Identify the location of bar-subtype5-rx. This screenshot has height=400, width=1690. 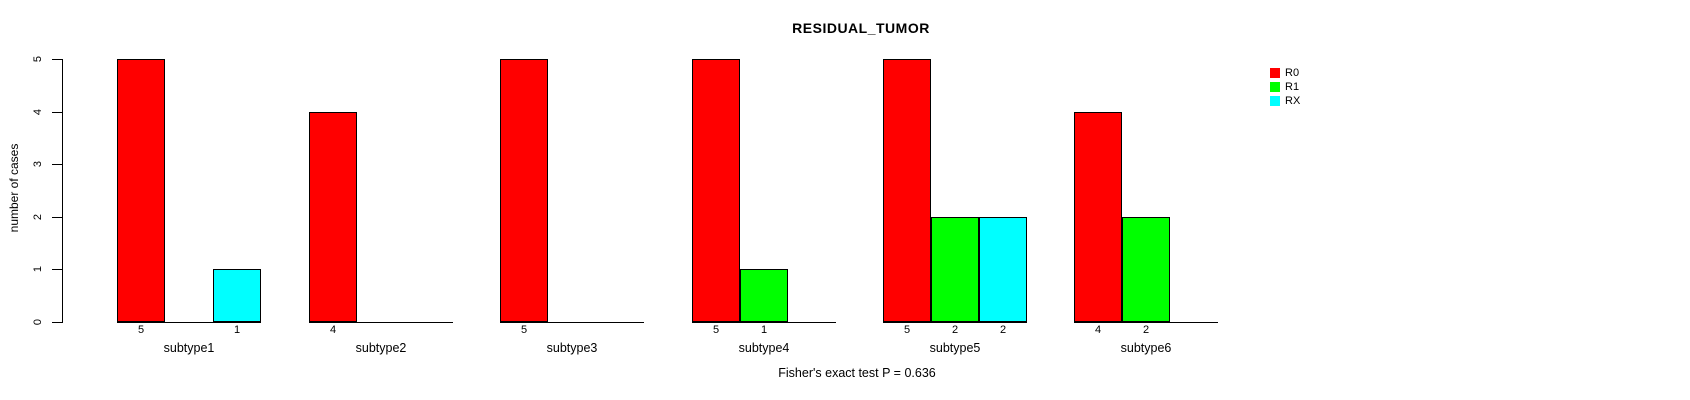
(1003, 269).